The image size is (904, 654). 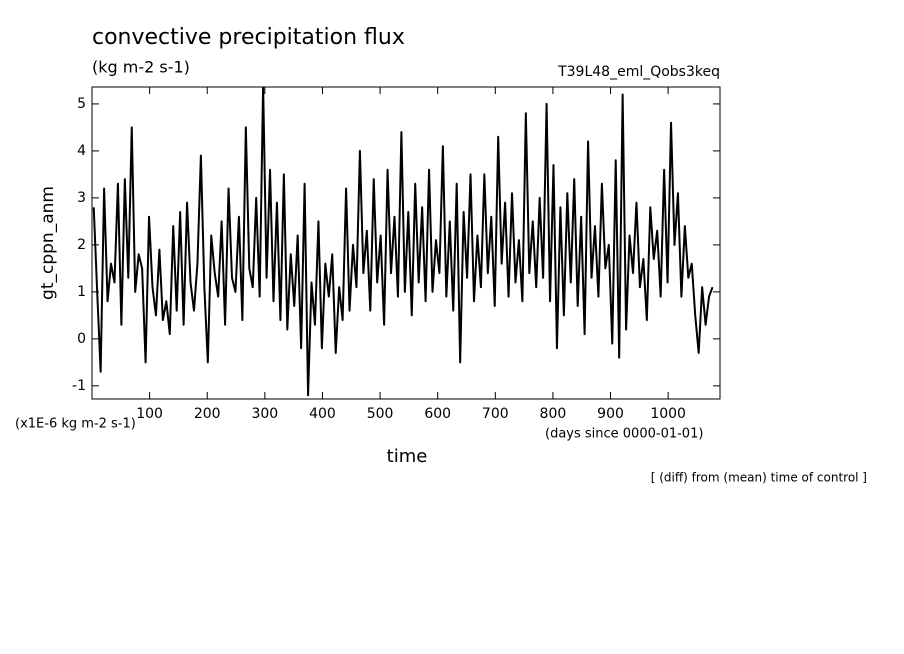 What do you see at coordinates (495, 414) in the screenshot?
I see `x-tick-label: 700` at bounding box center [495, 414].